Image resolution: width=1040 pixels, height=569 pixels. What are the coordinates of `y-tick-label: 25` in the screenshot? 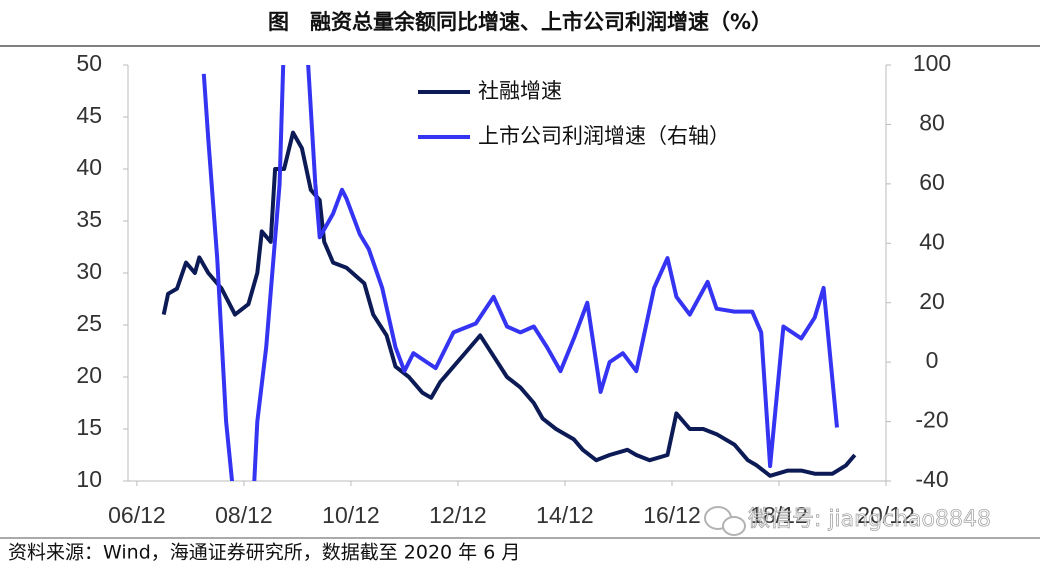 It's located at (89, 323).